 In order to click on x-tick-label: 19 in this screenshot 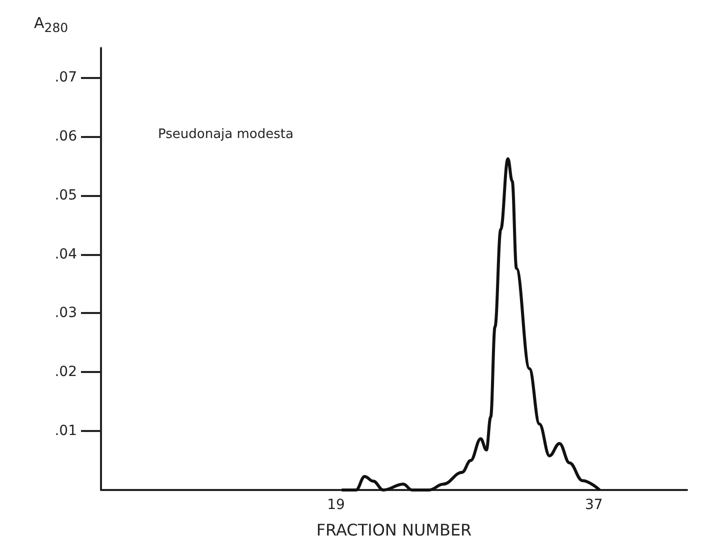, I will do `click(336, 505)`.